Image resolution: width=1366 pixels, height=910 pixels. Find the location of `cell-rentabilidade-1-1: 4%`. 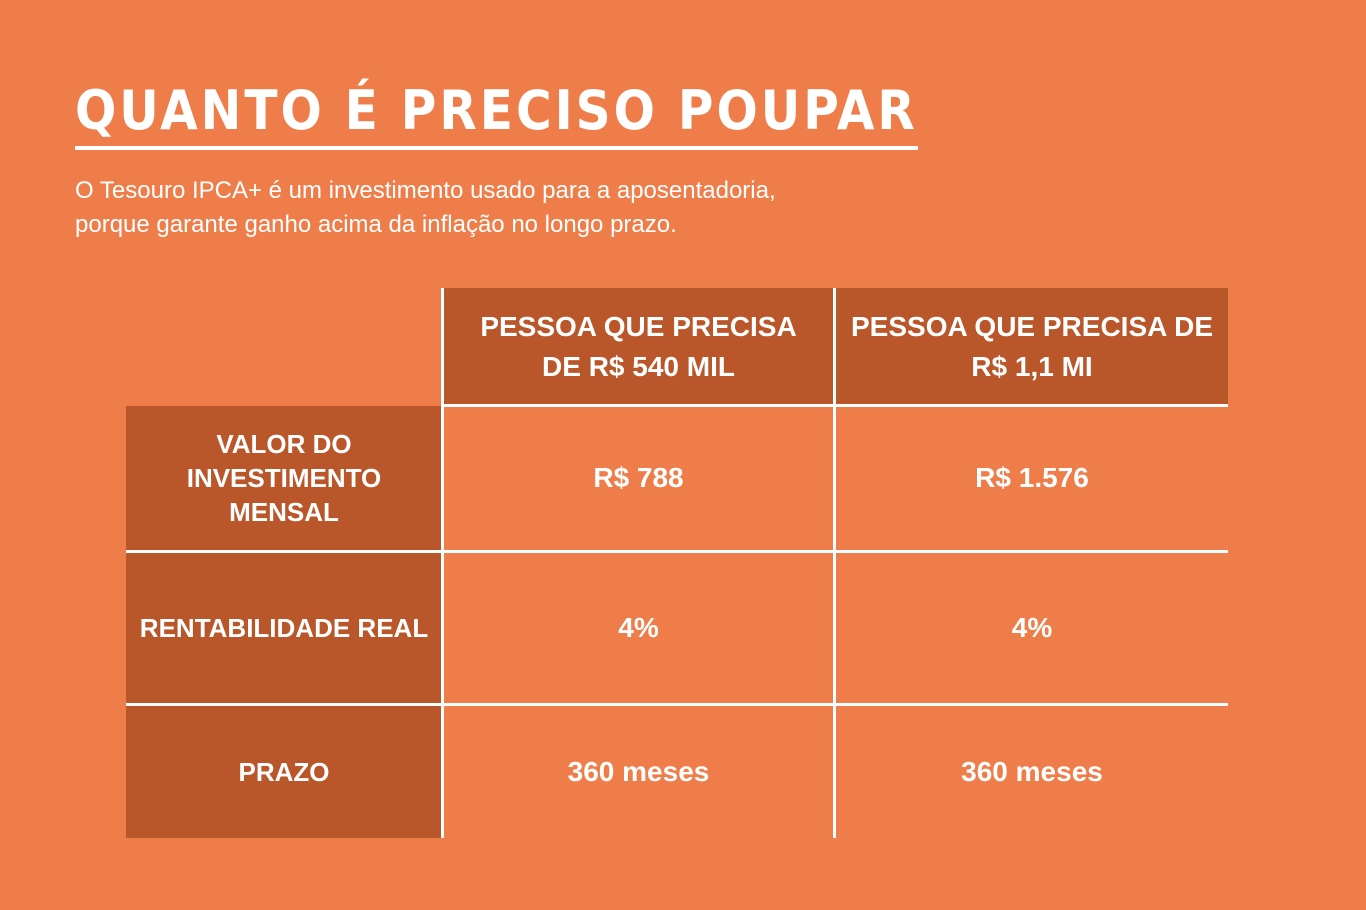

cell-rentabilidade-1-1: 4% is located at coordinates (1032, 627).